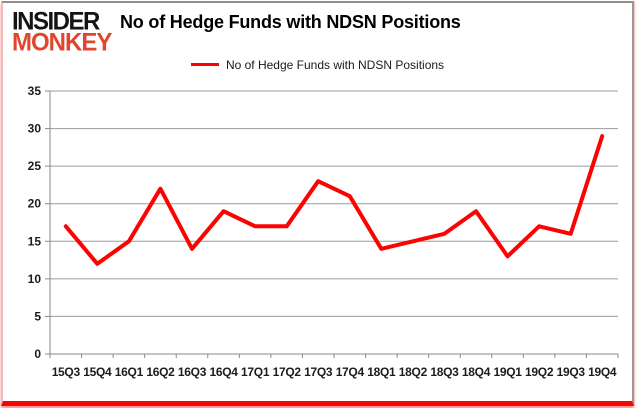 The width and height of the screenshot is (637, 408). What do you see at coordinates (350, 372) in the screenshot?
I see `x-axis-label: 17Q4` at bounding box center [350, 372].